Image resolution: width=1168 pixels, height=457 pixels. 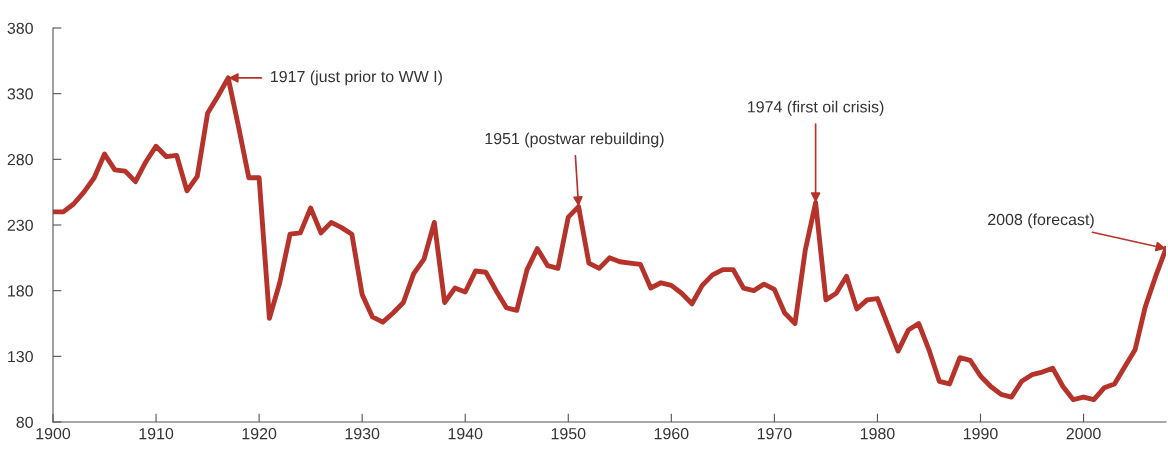 I want to click on y-tick-label: 380, so click(x=20, y=28).